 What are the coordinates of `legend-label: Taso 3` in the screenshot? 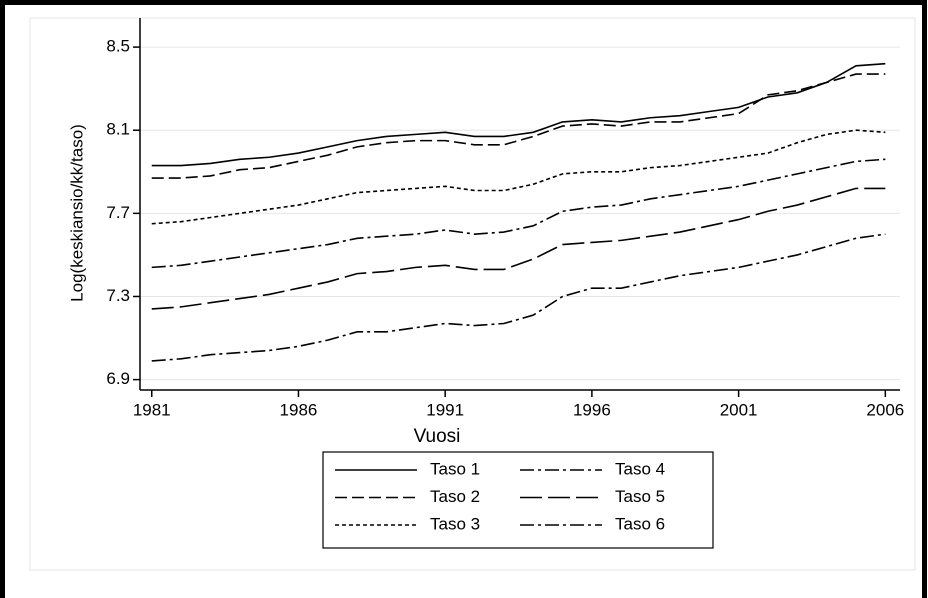 It's located at (455, 523).